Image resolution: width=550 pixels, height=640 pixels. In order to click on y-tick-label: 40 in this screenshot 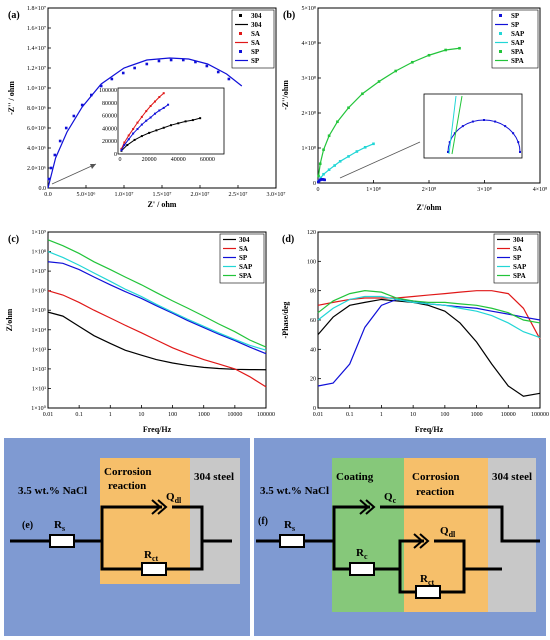, I will do `click(313, 350)`.